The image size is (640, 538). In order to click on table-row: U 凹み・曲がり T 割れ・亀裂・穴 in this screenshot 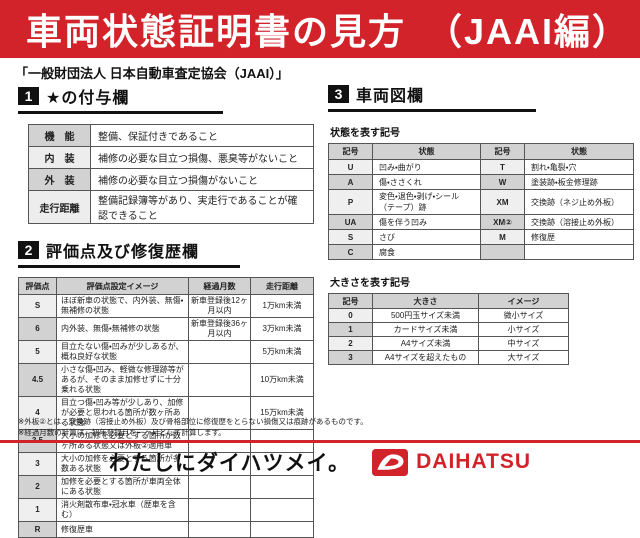, I will do `click(481, 167)`.